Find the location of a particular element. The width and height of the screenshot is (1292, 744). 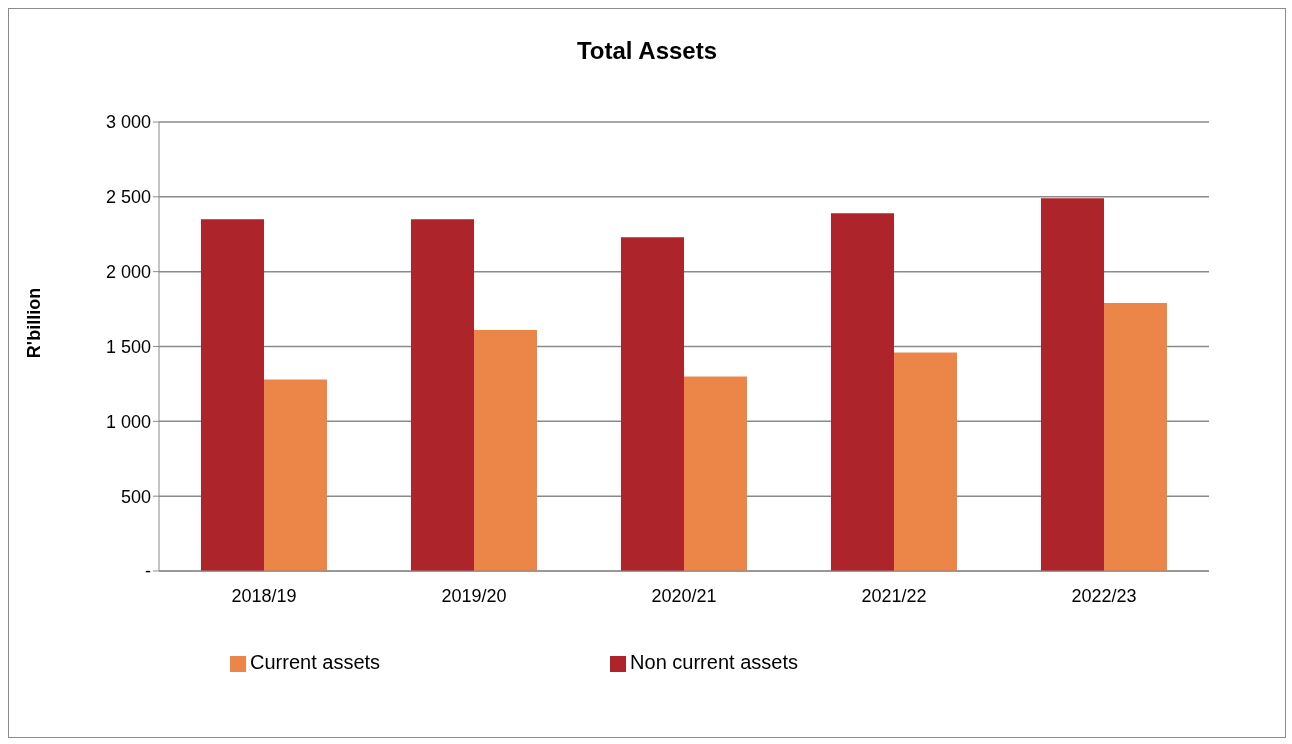

legend-label: Current assets is located at coordinates (315, 662).